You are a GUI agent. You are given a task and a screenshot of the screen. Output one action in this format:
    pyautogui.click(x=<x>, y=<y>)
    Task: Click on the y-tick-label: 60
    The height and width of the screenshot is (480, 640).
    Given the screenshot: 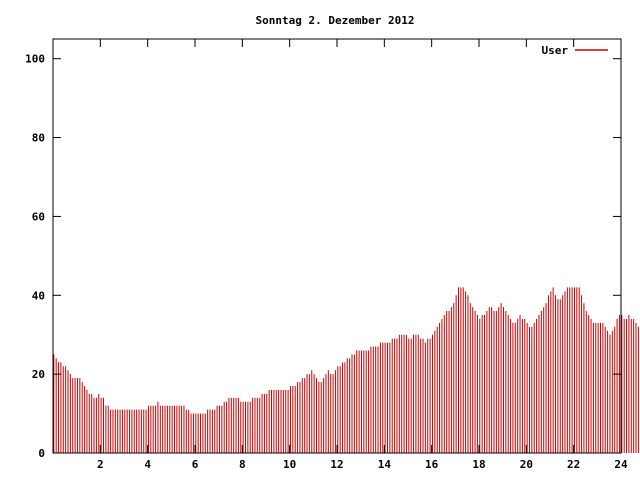 What is the action you would take?
    pyautogui.click(x=38, y=216)
    